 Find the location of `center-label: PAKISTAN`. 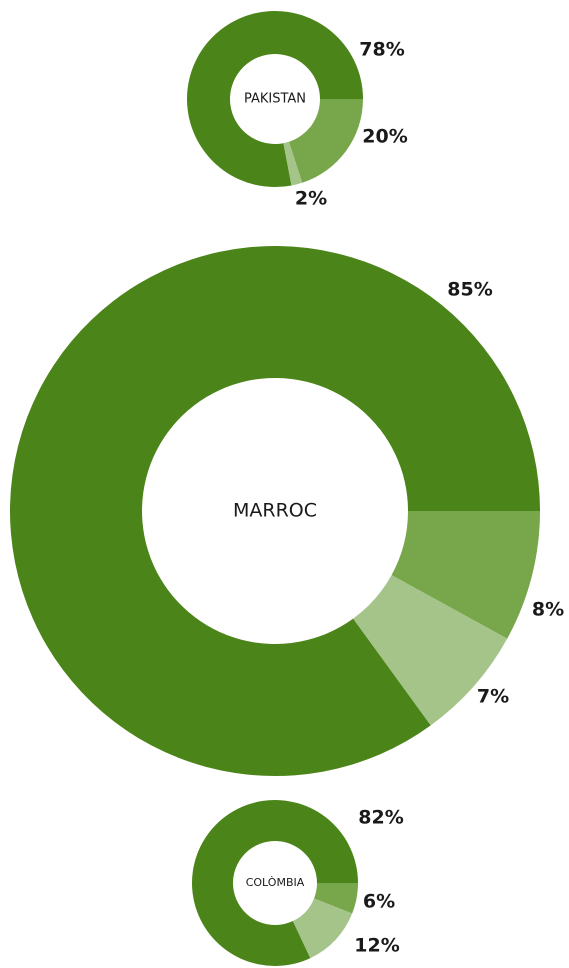

center-label: PAKISTAN is located at coordinates (275, 99).